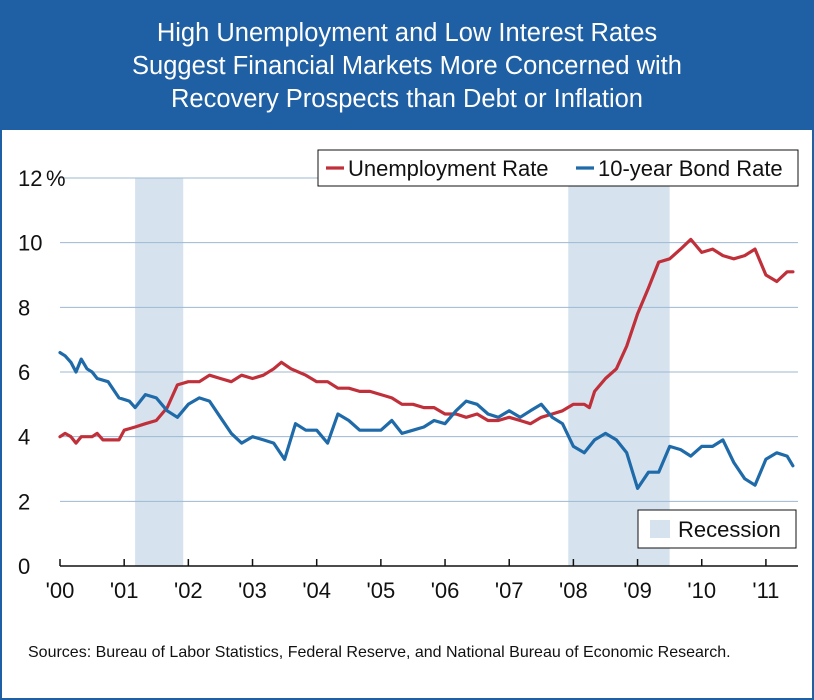 The image size is (814, 700). I want to click on x-tick-label-10: '10, so click(701, 590).